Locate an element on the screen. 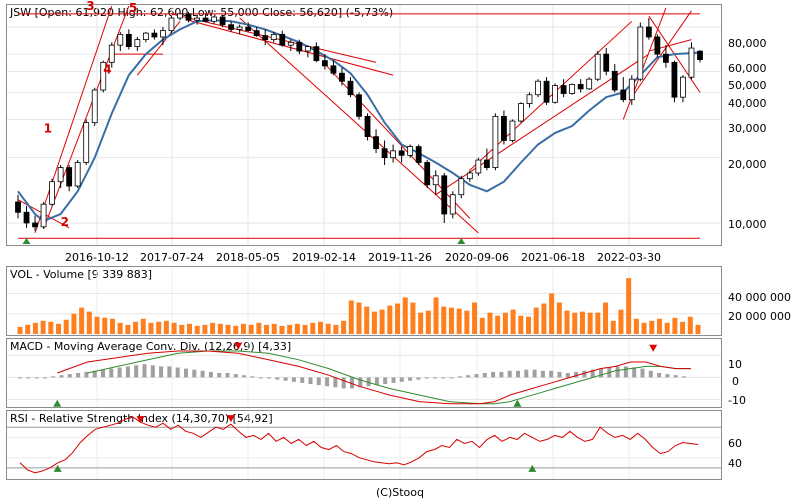 This screenshot has width=800, height=500. rsi-buy-marker is located at coordinates (57, 468).